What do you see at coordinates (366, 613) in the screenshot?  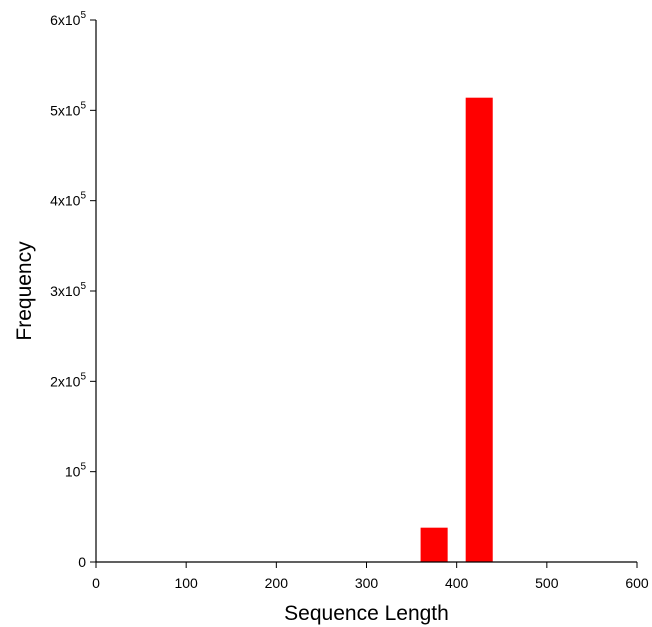 I see `x-axis-title: Sequence Length` at bounding box center [366, 613].